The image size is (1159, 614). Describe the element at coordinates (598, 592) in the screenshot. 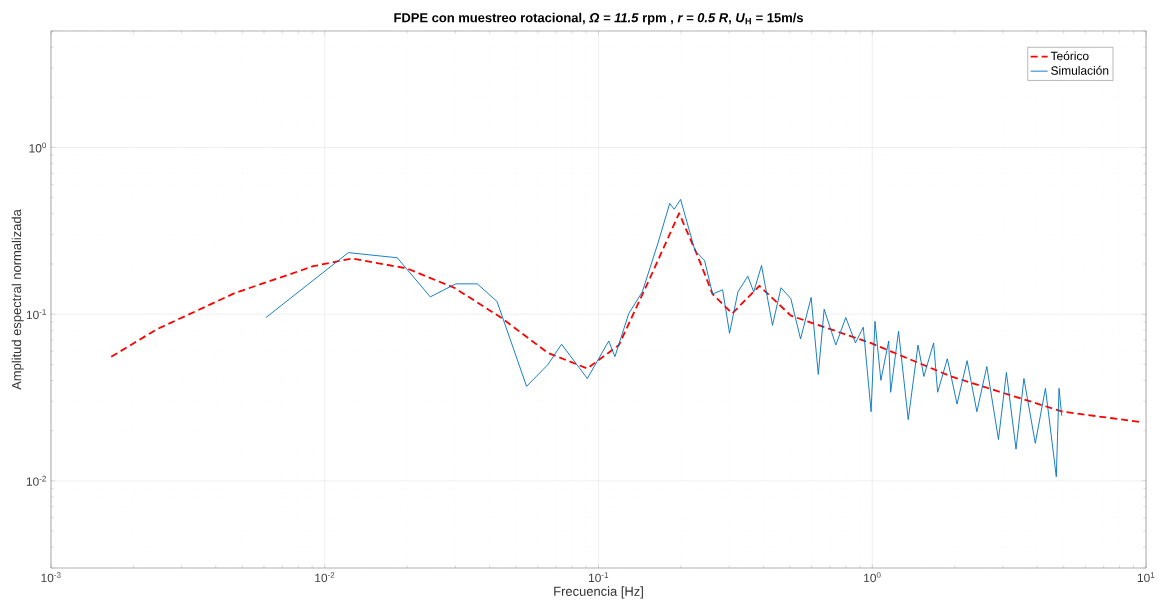

I see `x-axis-title: Frecuencia [Hz]` at that location.